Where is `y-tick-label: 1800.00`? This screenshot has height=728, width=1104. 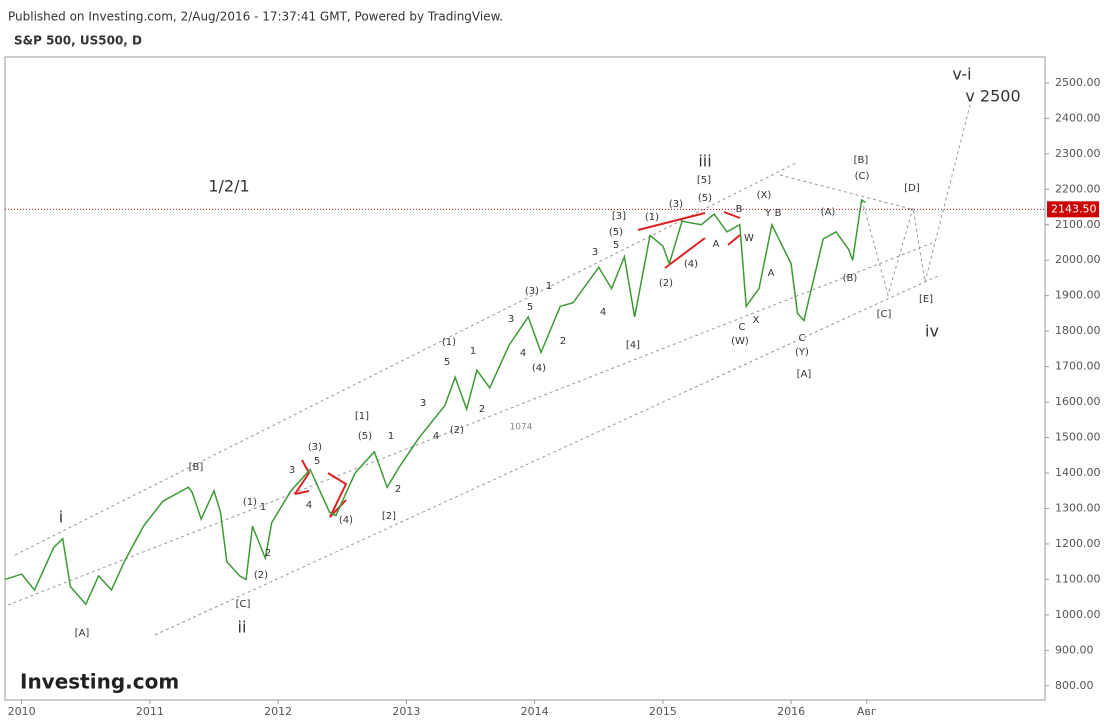
y-tick-label: 1800.00 is located at coordinates (1078, 330).